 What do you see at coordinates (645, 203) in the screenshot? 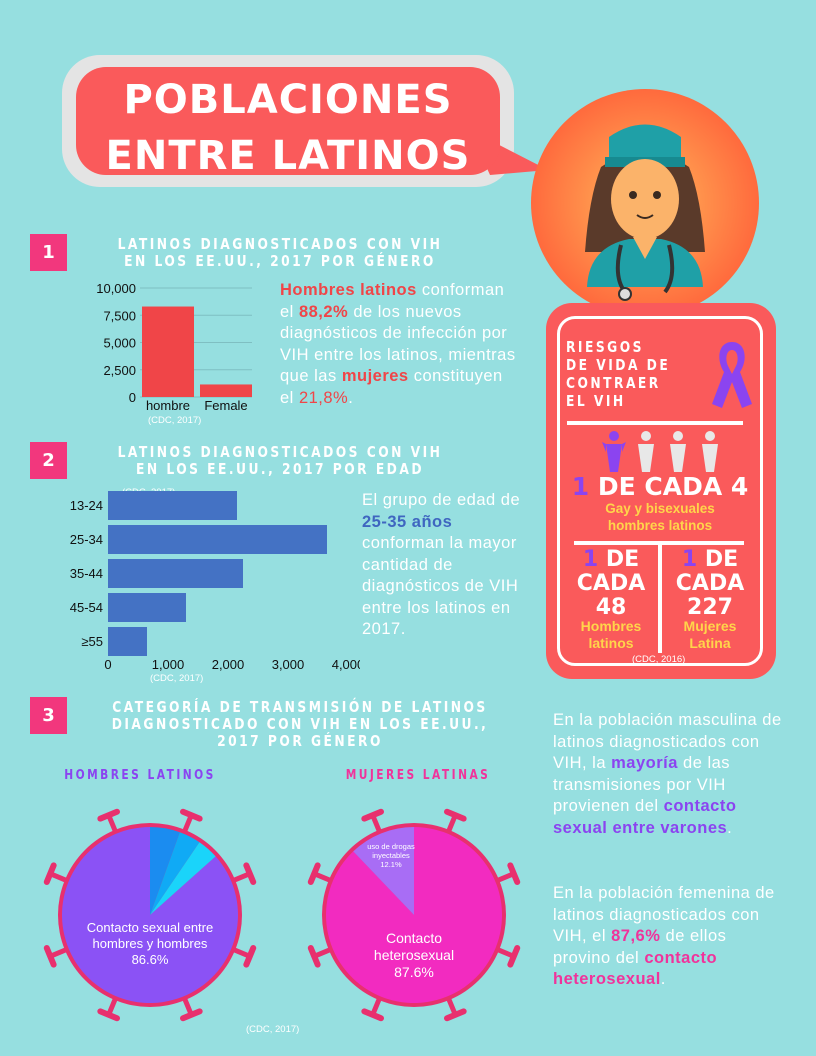
I see `doctor-avatar-icon` at bounding box center [645, 203].